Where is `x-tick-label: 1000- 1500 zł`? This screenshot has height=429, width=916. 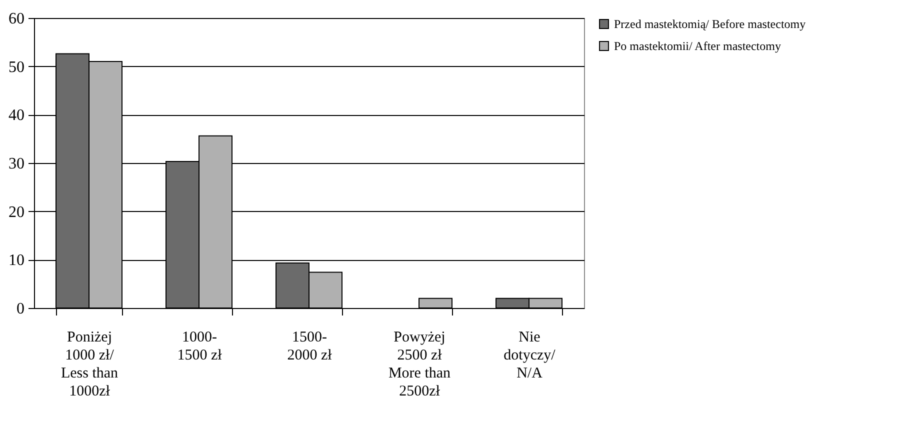 x-tick-label: 1000- 1500 zł is located at coordinates (200, 347).